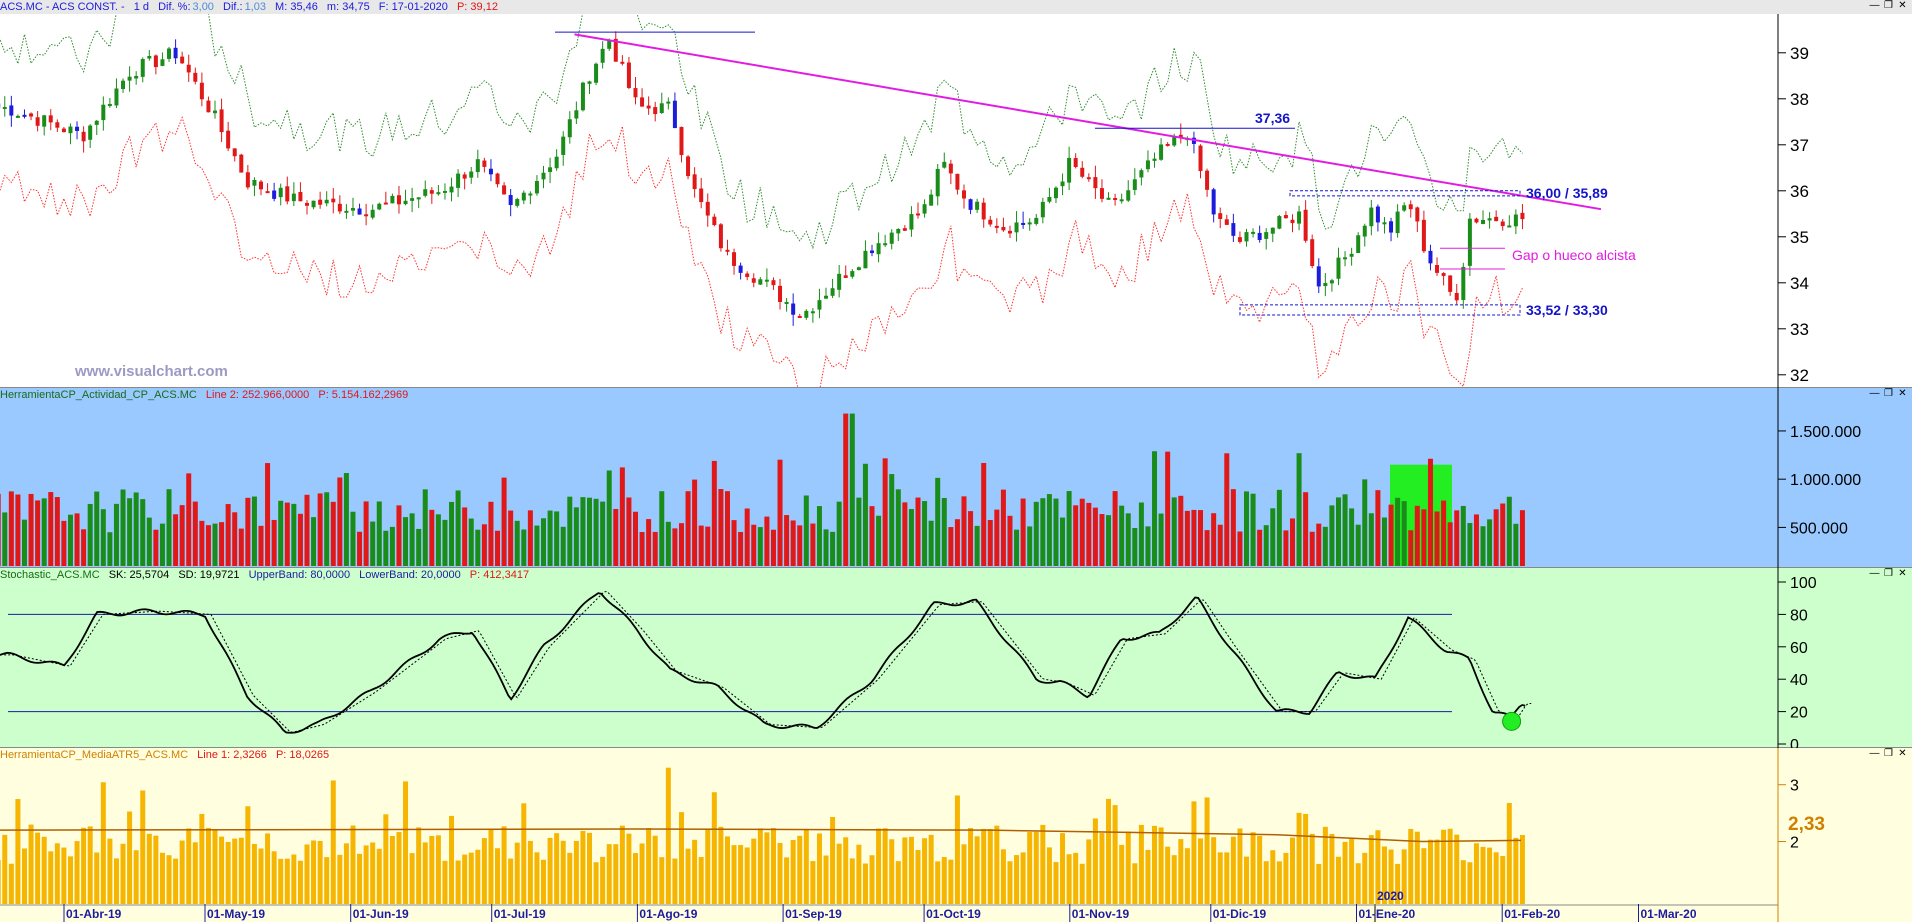  Describe the element at coordinates (302, 755) in the screenshot. I see `atr-p-value: P: 18,0265` at that location.